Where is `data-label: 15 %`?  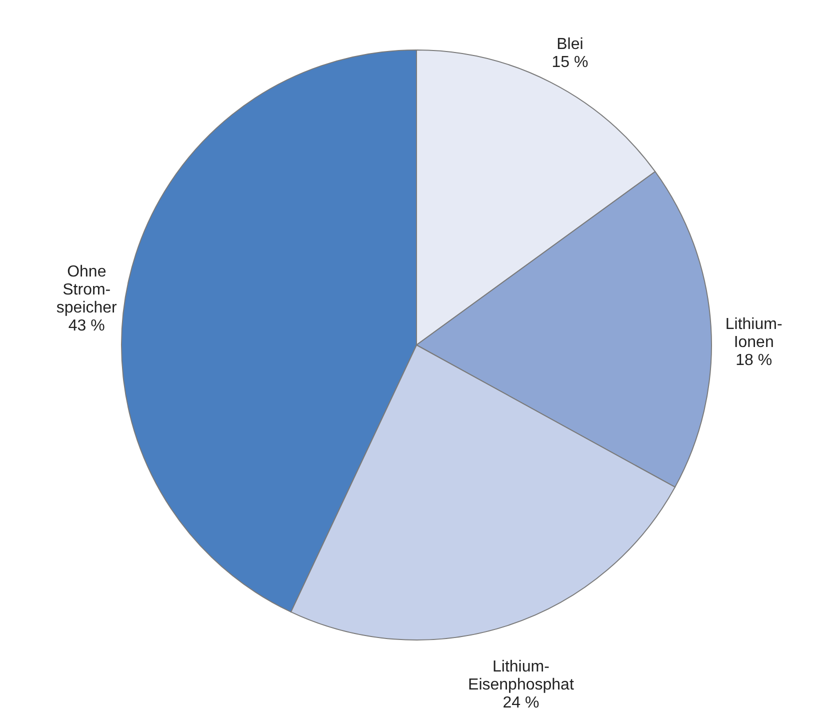 data-label: 15 % is located at coordinates (570, 62).